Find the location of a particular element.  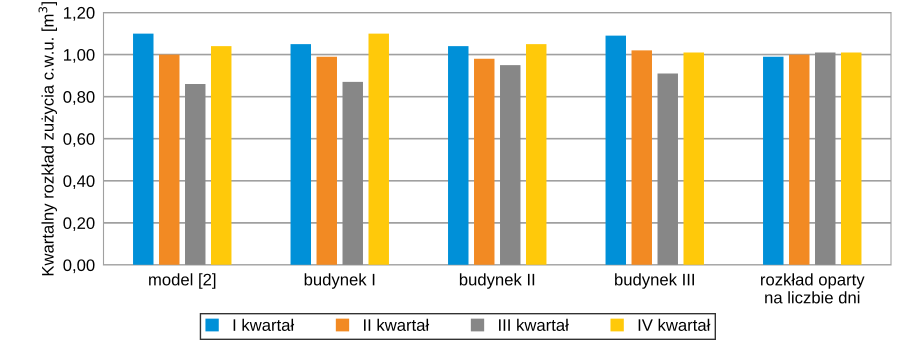

x-tick-label: rozkład oparty na liczbie dni is located at coordinates (813, 288).